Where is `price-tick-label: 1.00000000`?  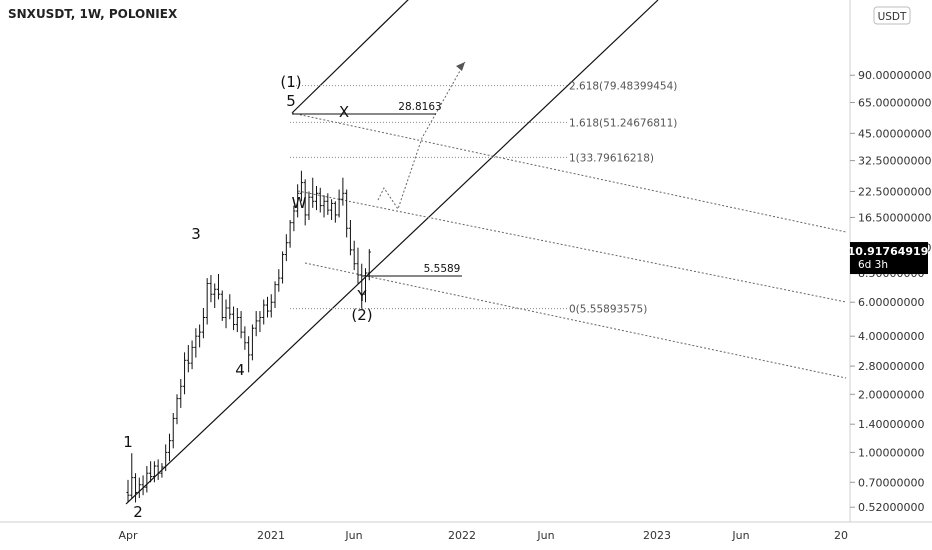
price-tick-label: 1.00000000 is located at coordinates (891, 452).